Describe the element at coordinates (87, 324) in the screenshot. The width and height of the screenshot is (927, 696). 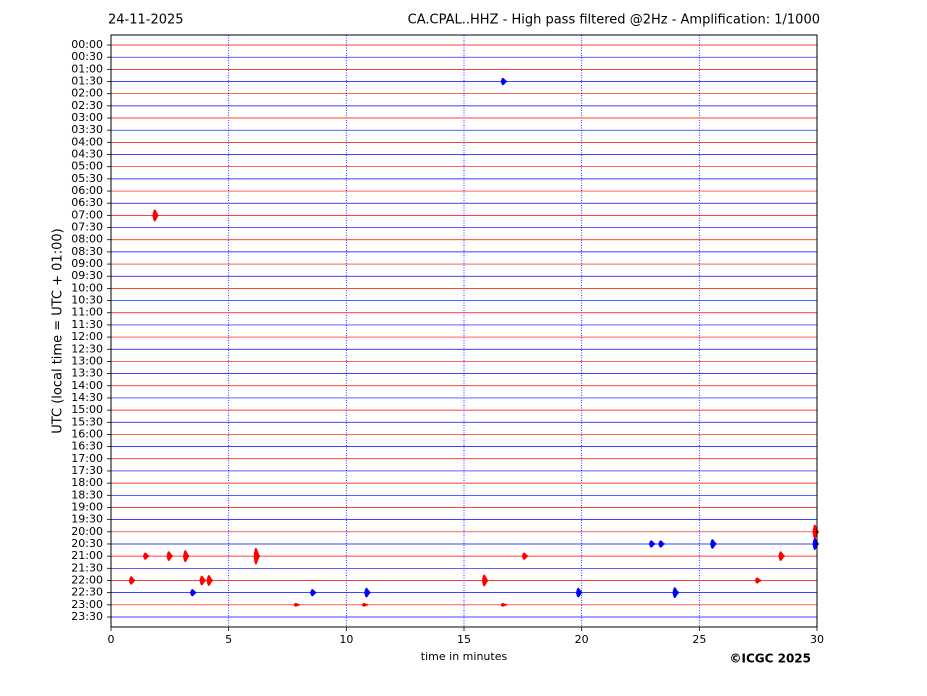
I see `y-tick-label: 11:30` at that location.